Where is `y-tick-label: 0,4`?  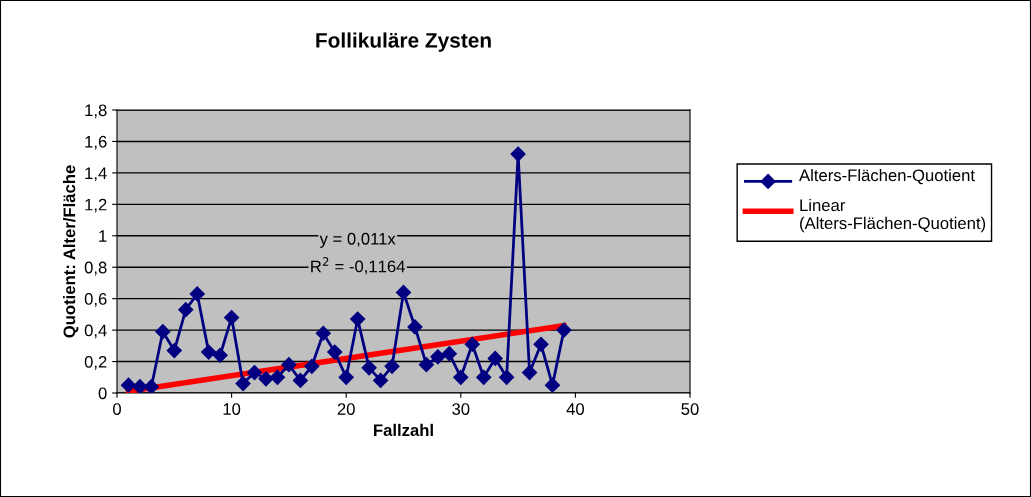
y-tick-label: 0,4 is located at coordinates (95, 331).